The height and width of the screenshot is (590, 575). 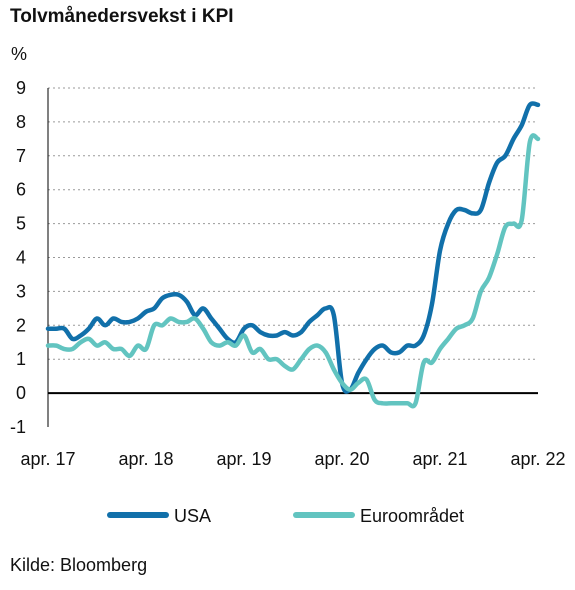 I want to click on y-tick-label: 3, so click(x=21, y=291).